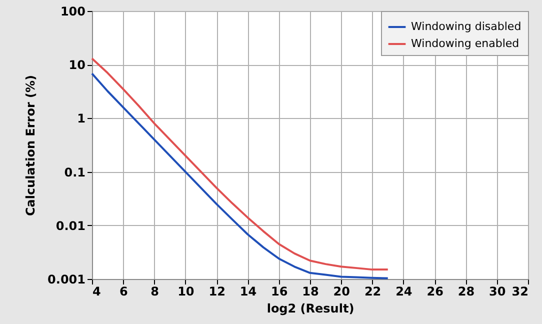 Image resolution: width=542 pixels, height=324 pixels. What do you see at coordinates (248, 291) in the screenshot?
I see `x-tick-label: 14` at bounding box center [248, 291].